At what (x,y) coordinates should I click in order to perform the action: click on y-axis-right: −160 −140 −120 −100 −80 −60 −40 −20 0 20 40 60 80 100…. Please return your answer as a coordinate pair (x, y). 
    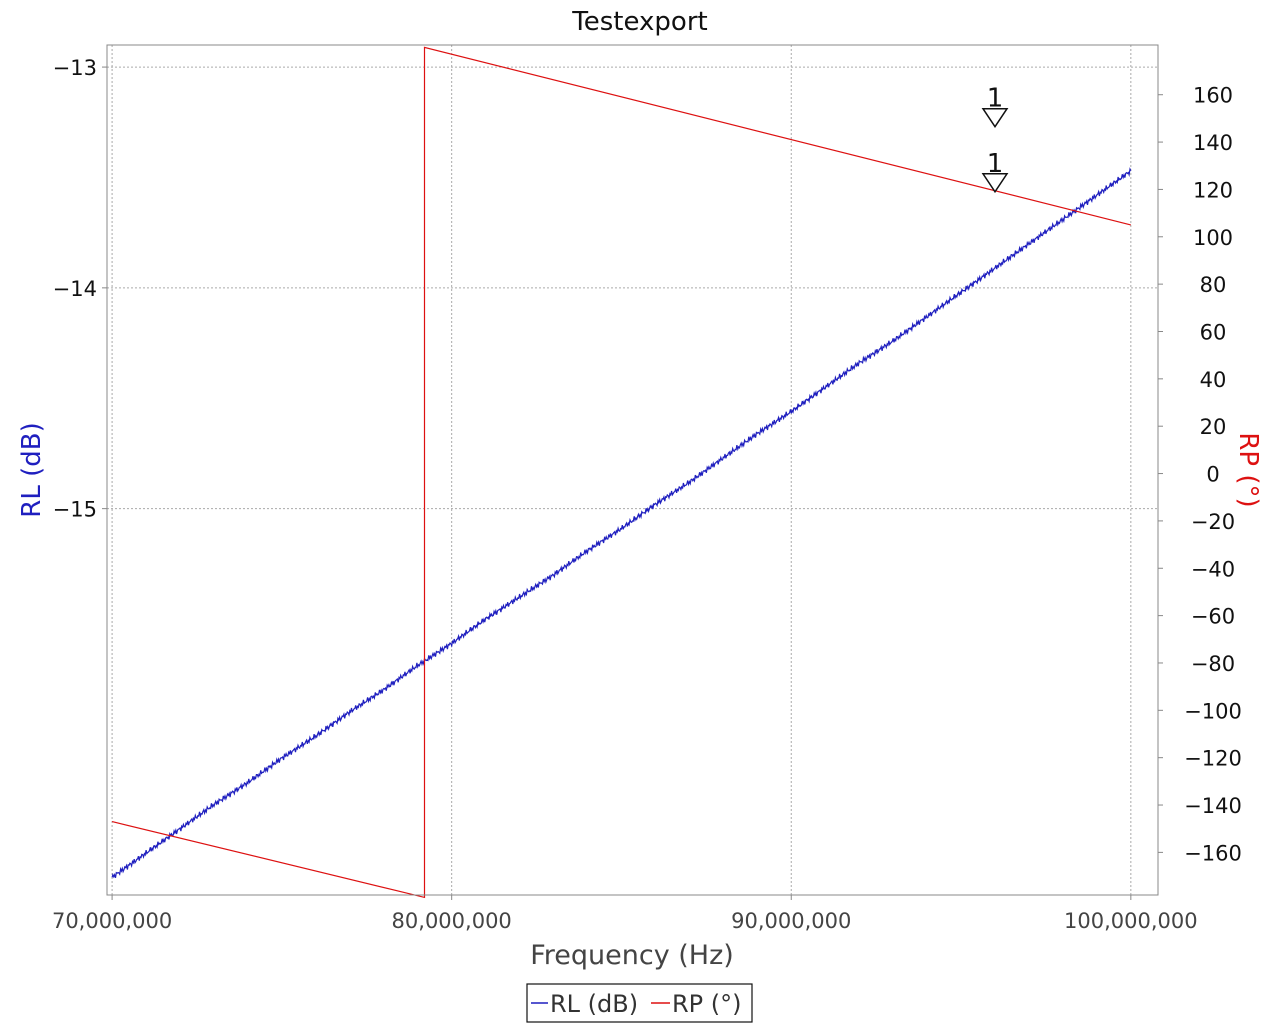
    Looking at the image, I should click on (1200, 474).